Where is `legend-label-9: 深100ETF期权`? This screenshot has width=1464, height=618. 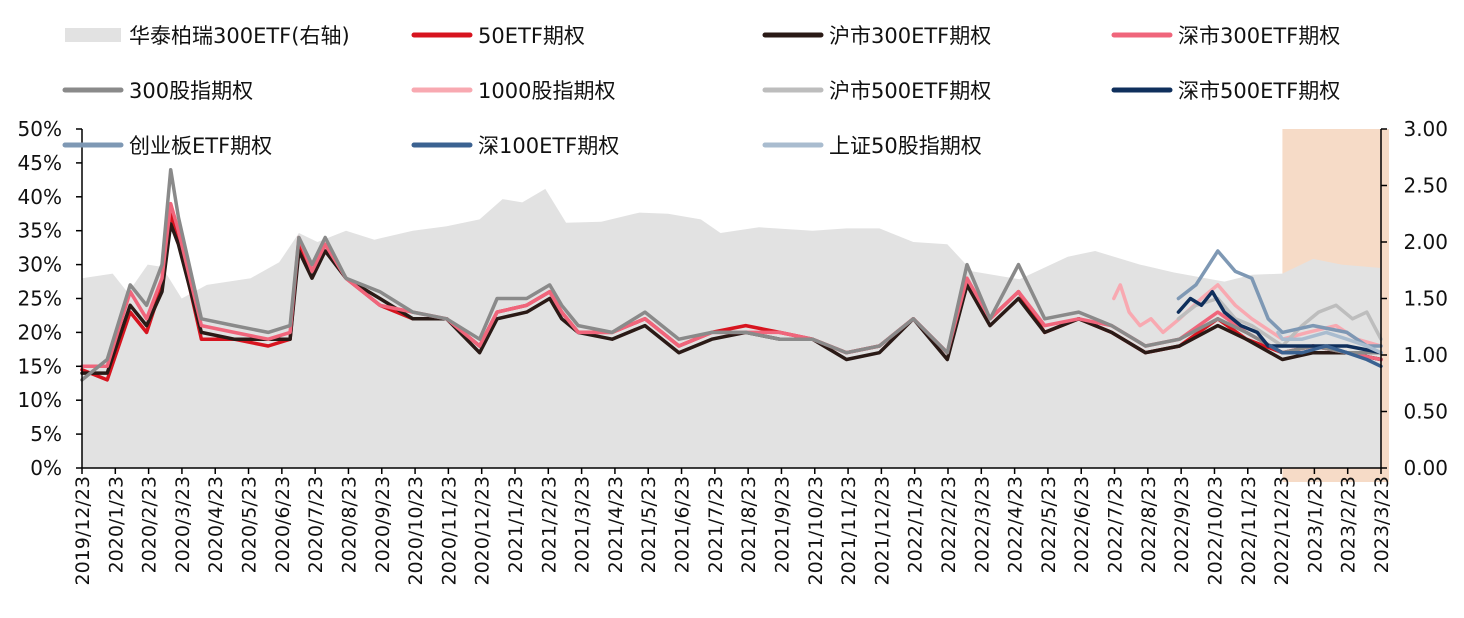 legend-label-9: 深100ETF期权 is located at coordinates (548, 146).